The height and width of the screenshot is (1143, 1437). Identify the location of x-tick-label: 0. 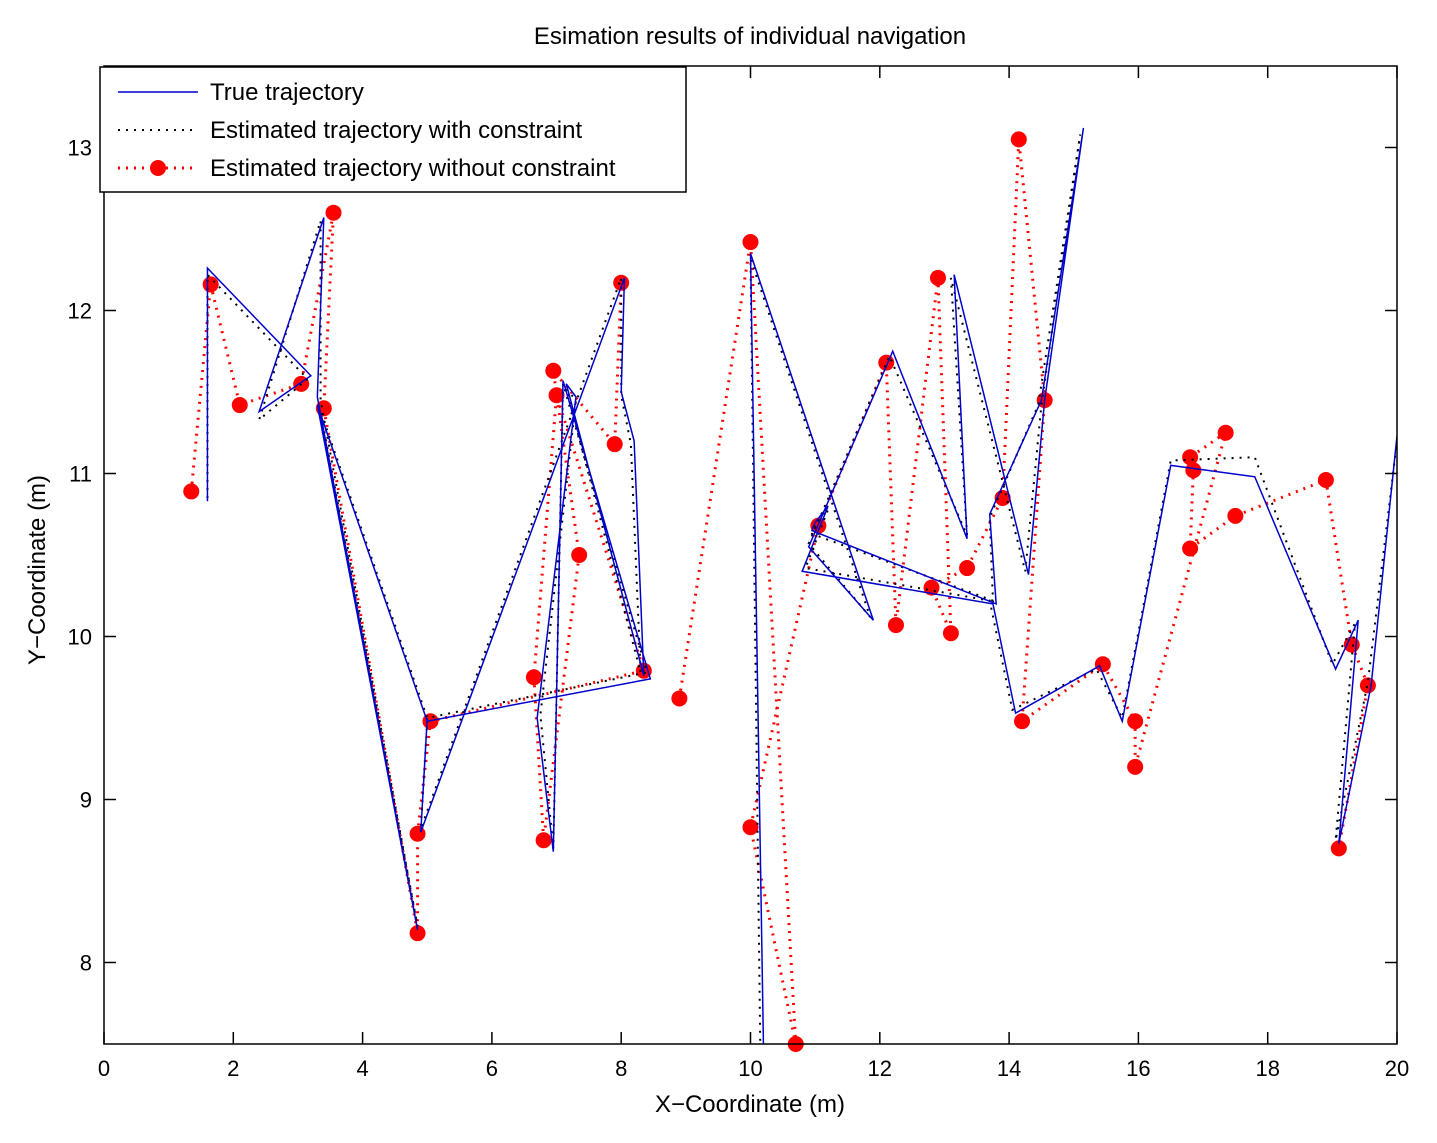
(104, 1068).